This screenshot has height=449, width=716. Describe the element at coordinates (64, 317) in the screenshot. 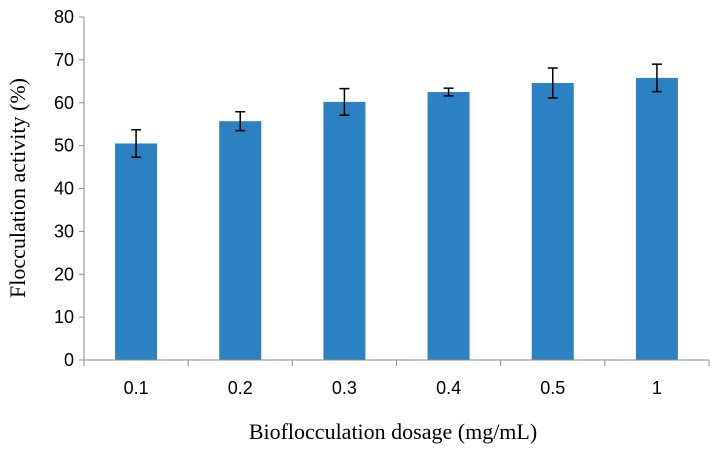

I see `y-tick-label: 10` at that location.